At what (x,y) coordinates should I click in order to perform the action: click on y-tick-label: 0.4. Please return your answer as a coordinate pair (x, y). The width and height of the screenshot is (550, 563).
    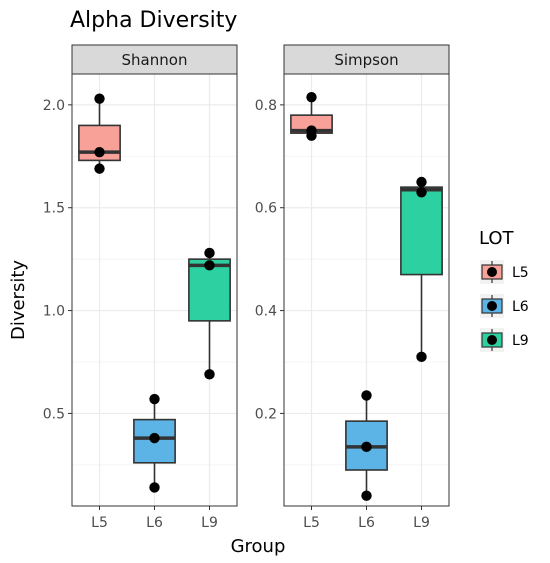
    Looking at the image, I should click on (266, 312).